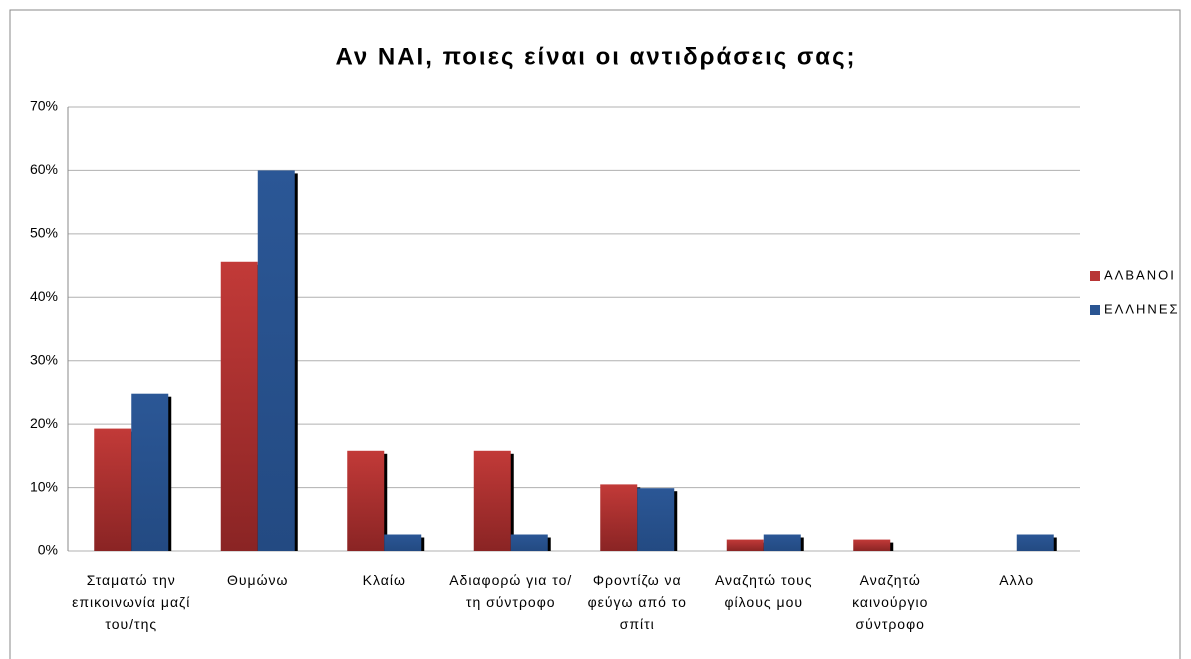 This screenshot has height=659, width=1191. I want to click on y-tick-label: 30%, so click(44, 359).